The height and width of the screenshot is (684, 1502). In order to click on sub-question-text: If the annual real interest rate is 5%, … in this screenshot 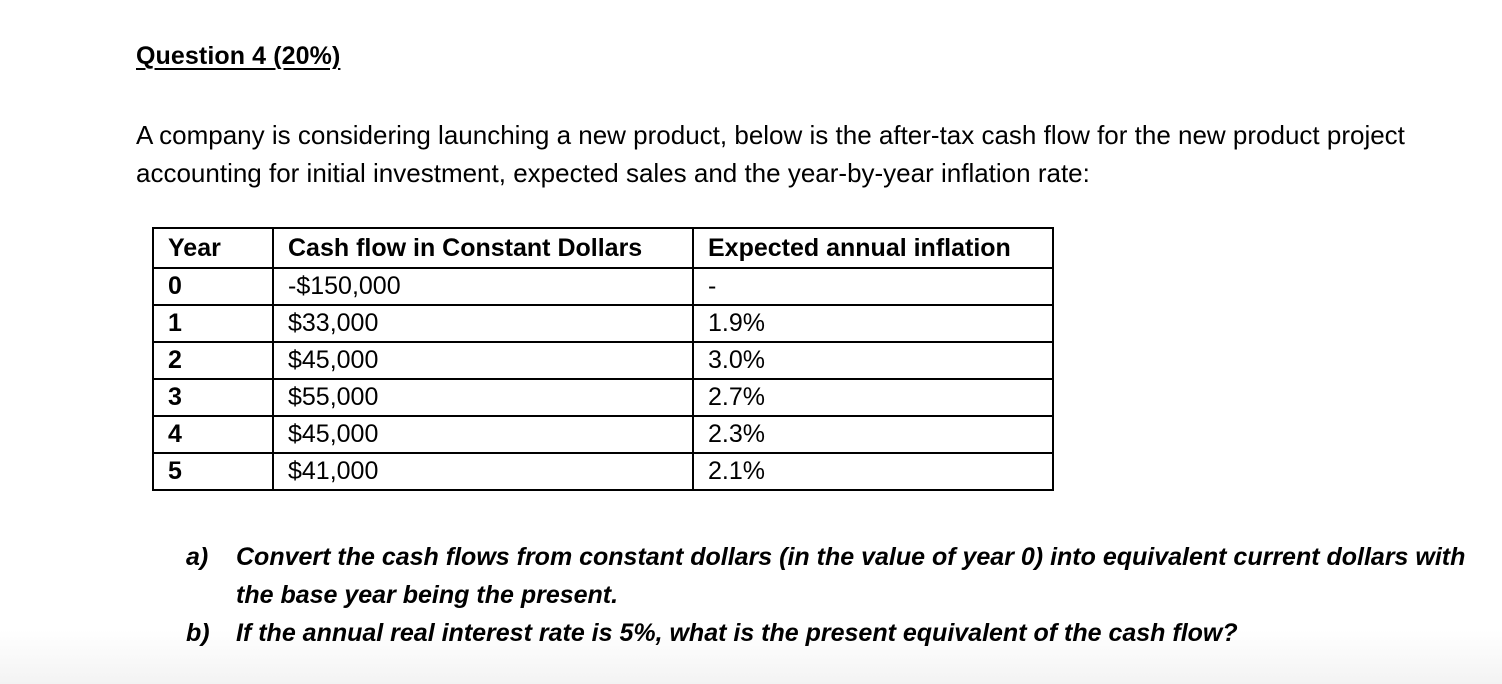, I will do `click(737, 633)`.